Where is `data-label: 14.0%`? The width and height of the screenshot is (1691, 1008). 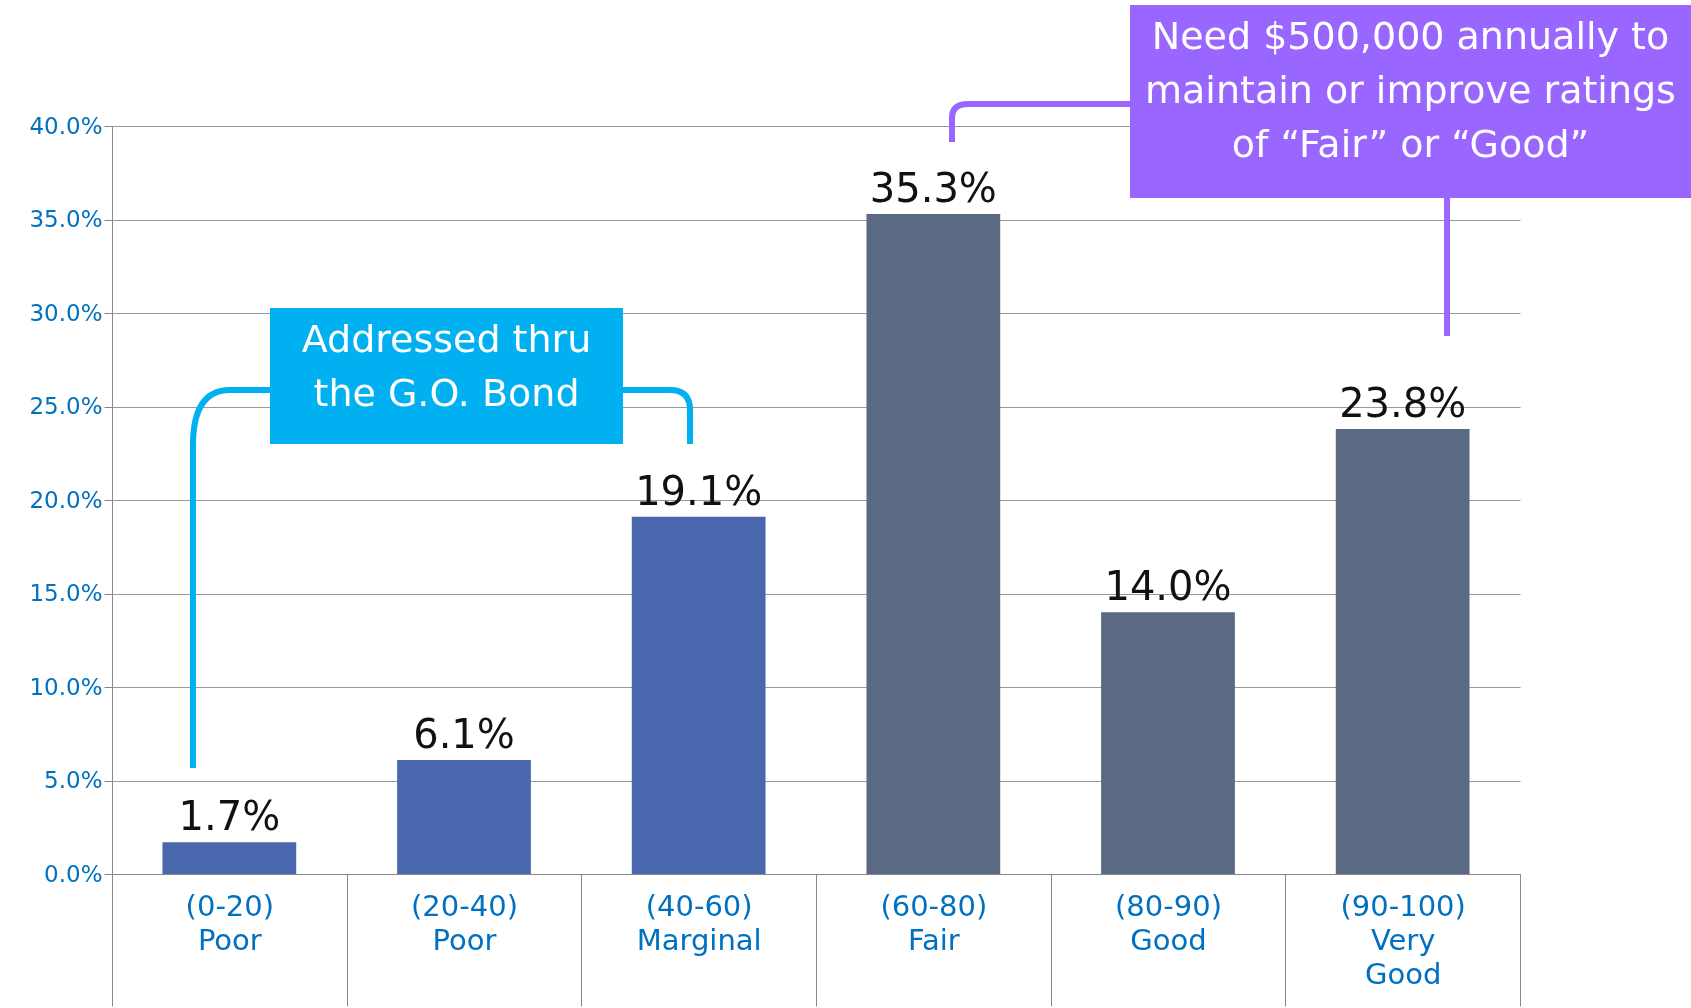
data-label: 14.0% is located at coordinates (1168, 586).